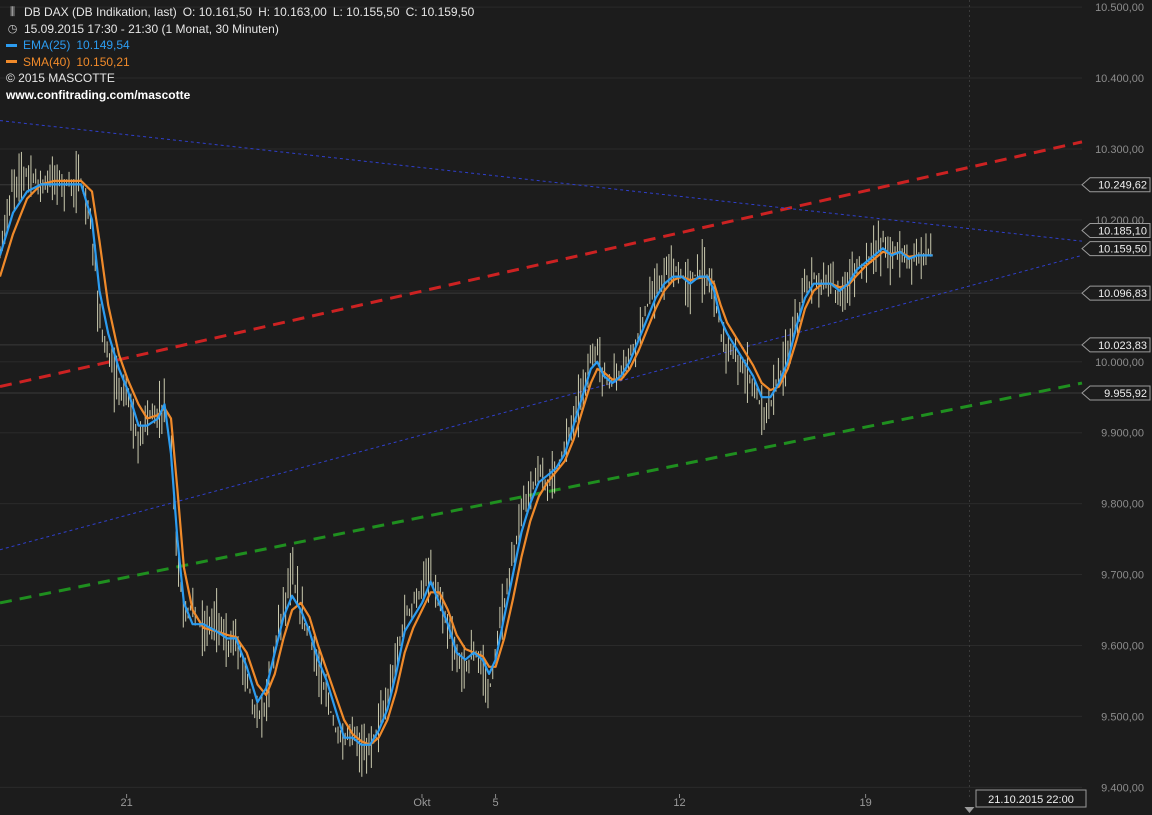 This screenshot has width=1152, height=815. What do you see at coordinates (1122, 434) in the screenshot?
I see `y-tick-label: 9.900,00` at bounding box center [1122, 434].